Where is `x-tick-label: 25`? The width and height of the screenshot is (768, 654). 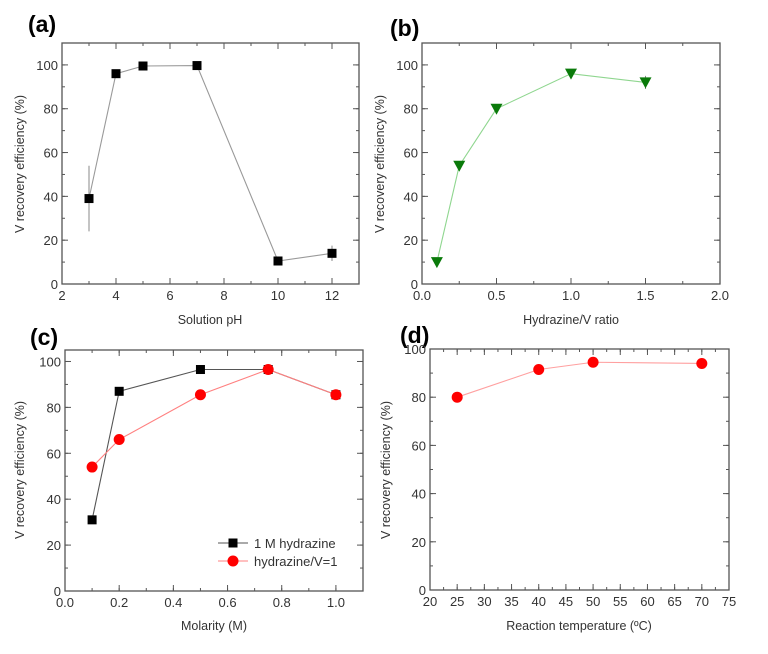 x-tick-label: 25 is located at coordinates (457, 601).